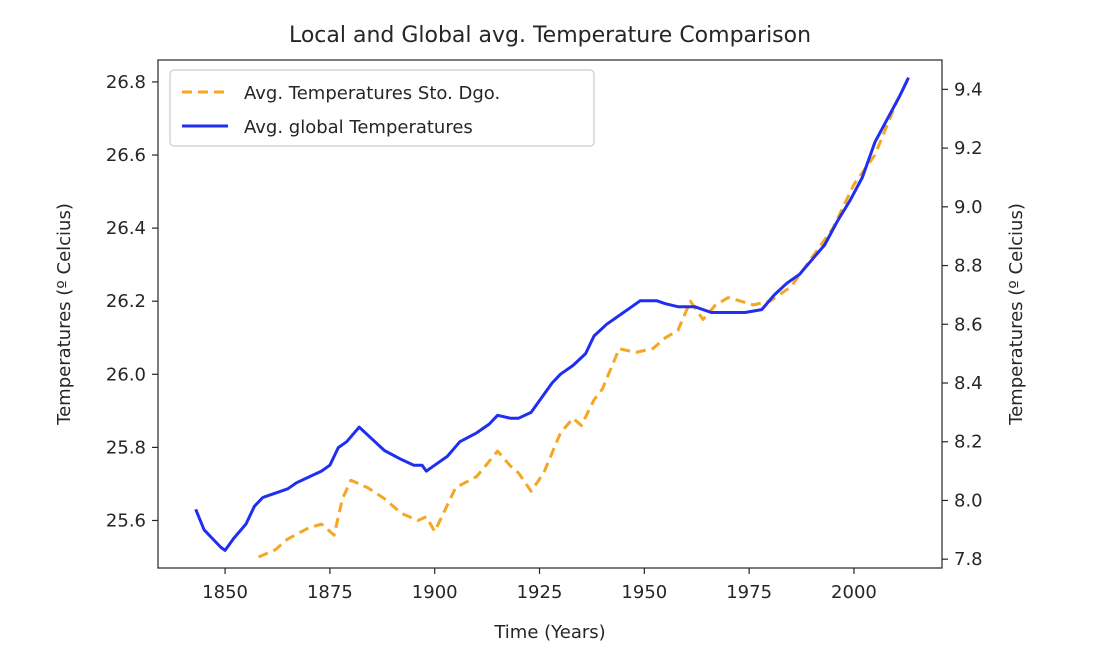 The image size is (1106, 668). I want to click on y-right-tick-label: 8.4, so click(968, 383).